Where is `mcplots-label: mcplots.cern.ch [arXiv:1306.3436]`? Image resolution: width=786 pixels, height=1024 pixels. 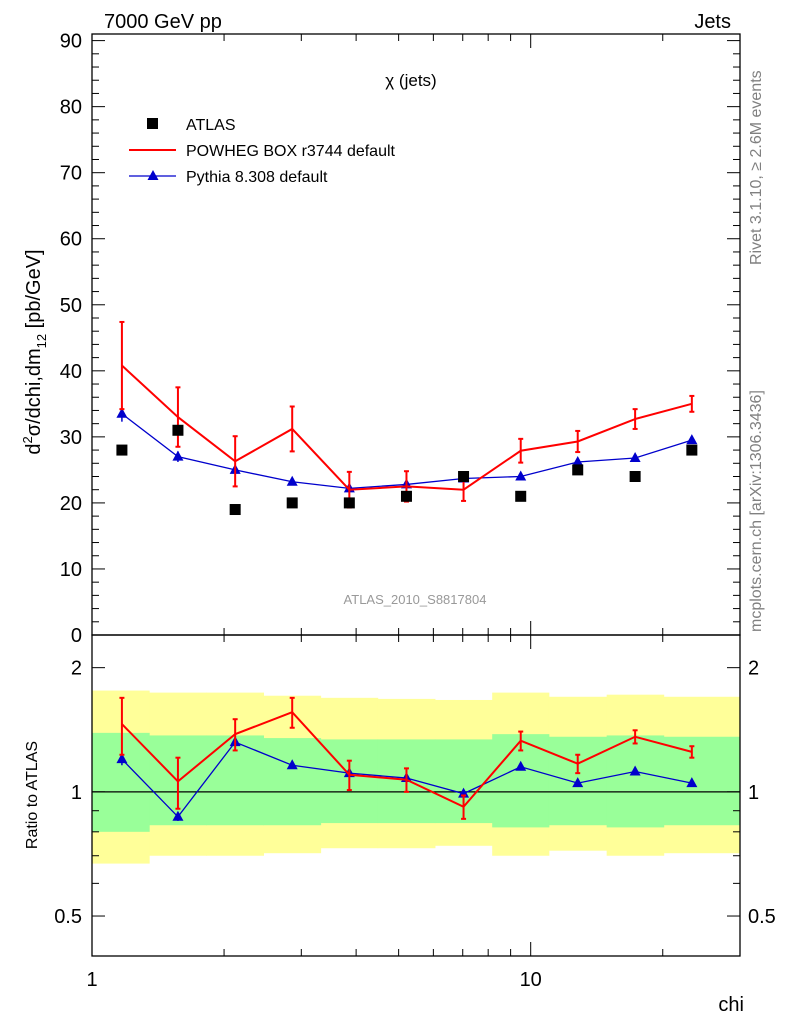 mcplots-label: mcplots.cern.ch [arXiv:1306.3436] is located at coordinates (756, 511).